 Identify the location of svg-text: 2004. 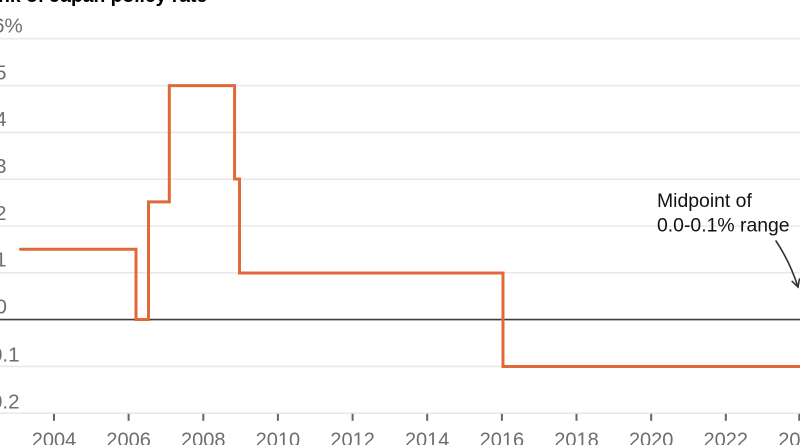
(54, 437).